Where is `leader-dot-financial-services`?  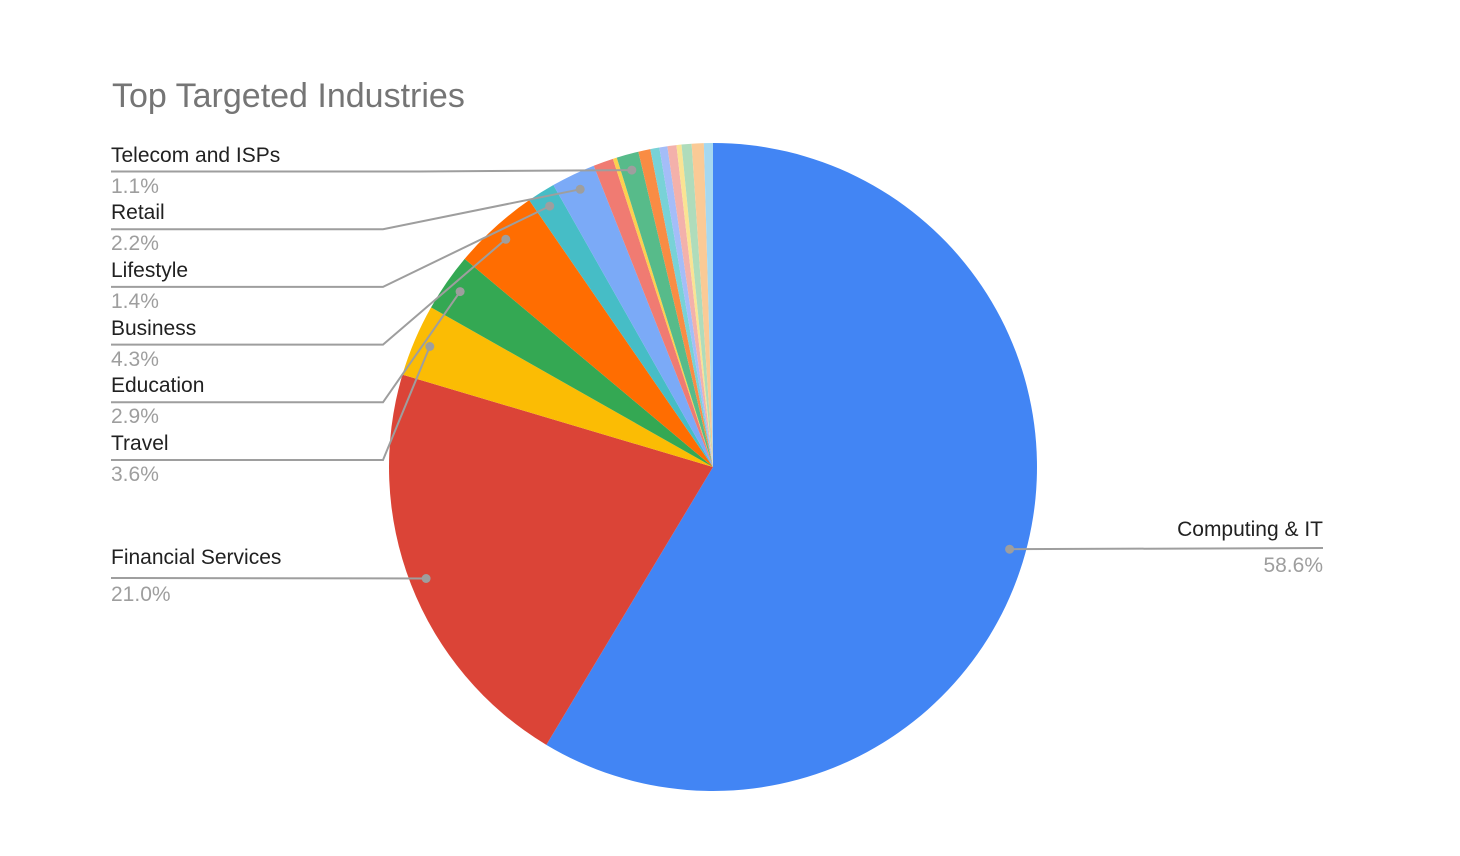
leader-dot-financial-services is located at coordinates (426, 578).